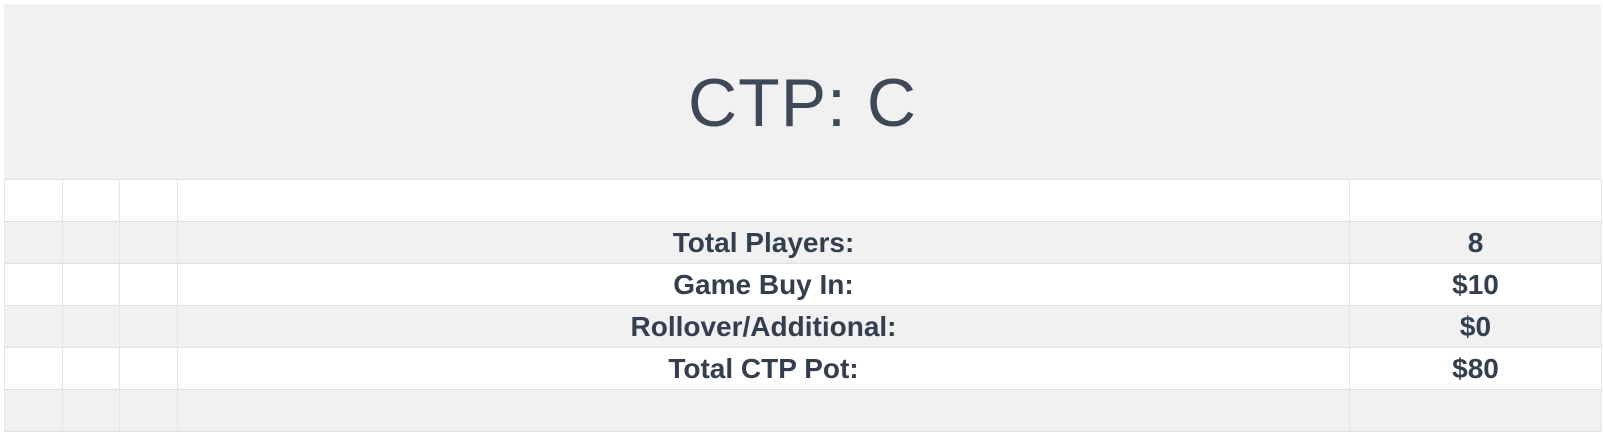 Image resolution: width=1603 pixels, height=432 pixels. What do you see at coordinates (763, 242) in the screenshot?
I see `row-label: Total Players:` at bounding box center [763, 242].